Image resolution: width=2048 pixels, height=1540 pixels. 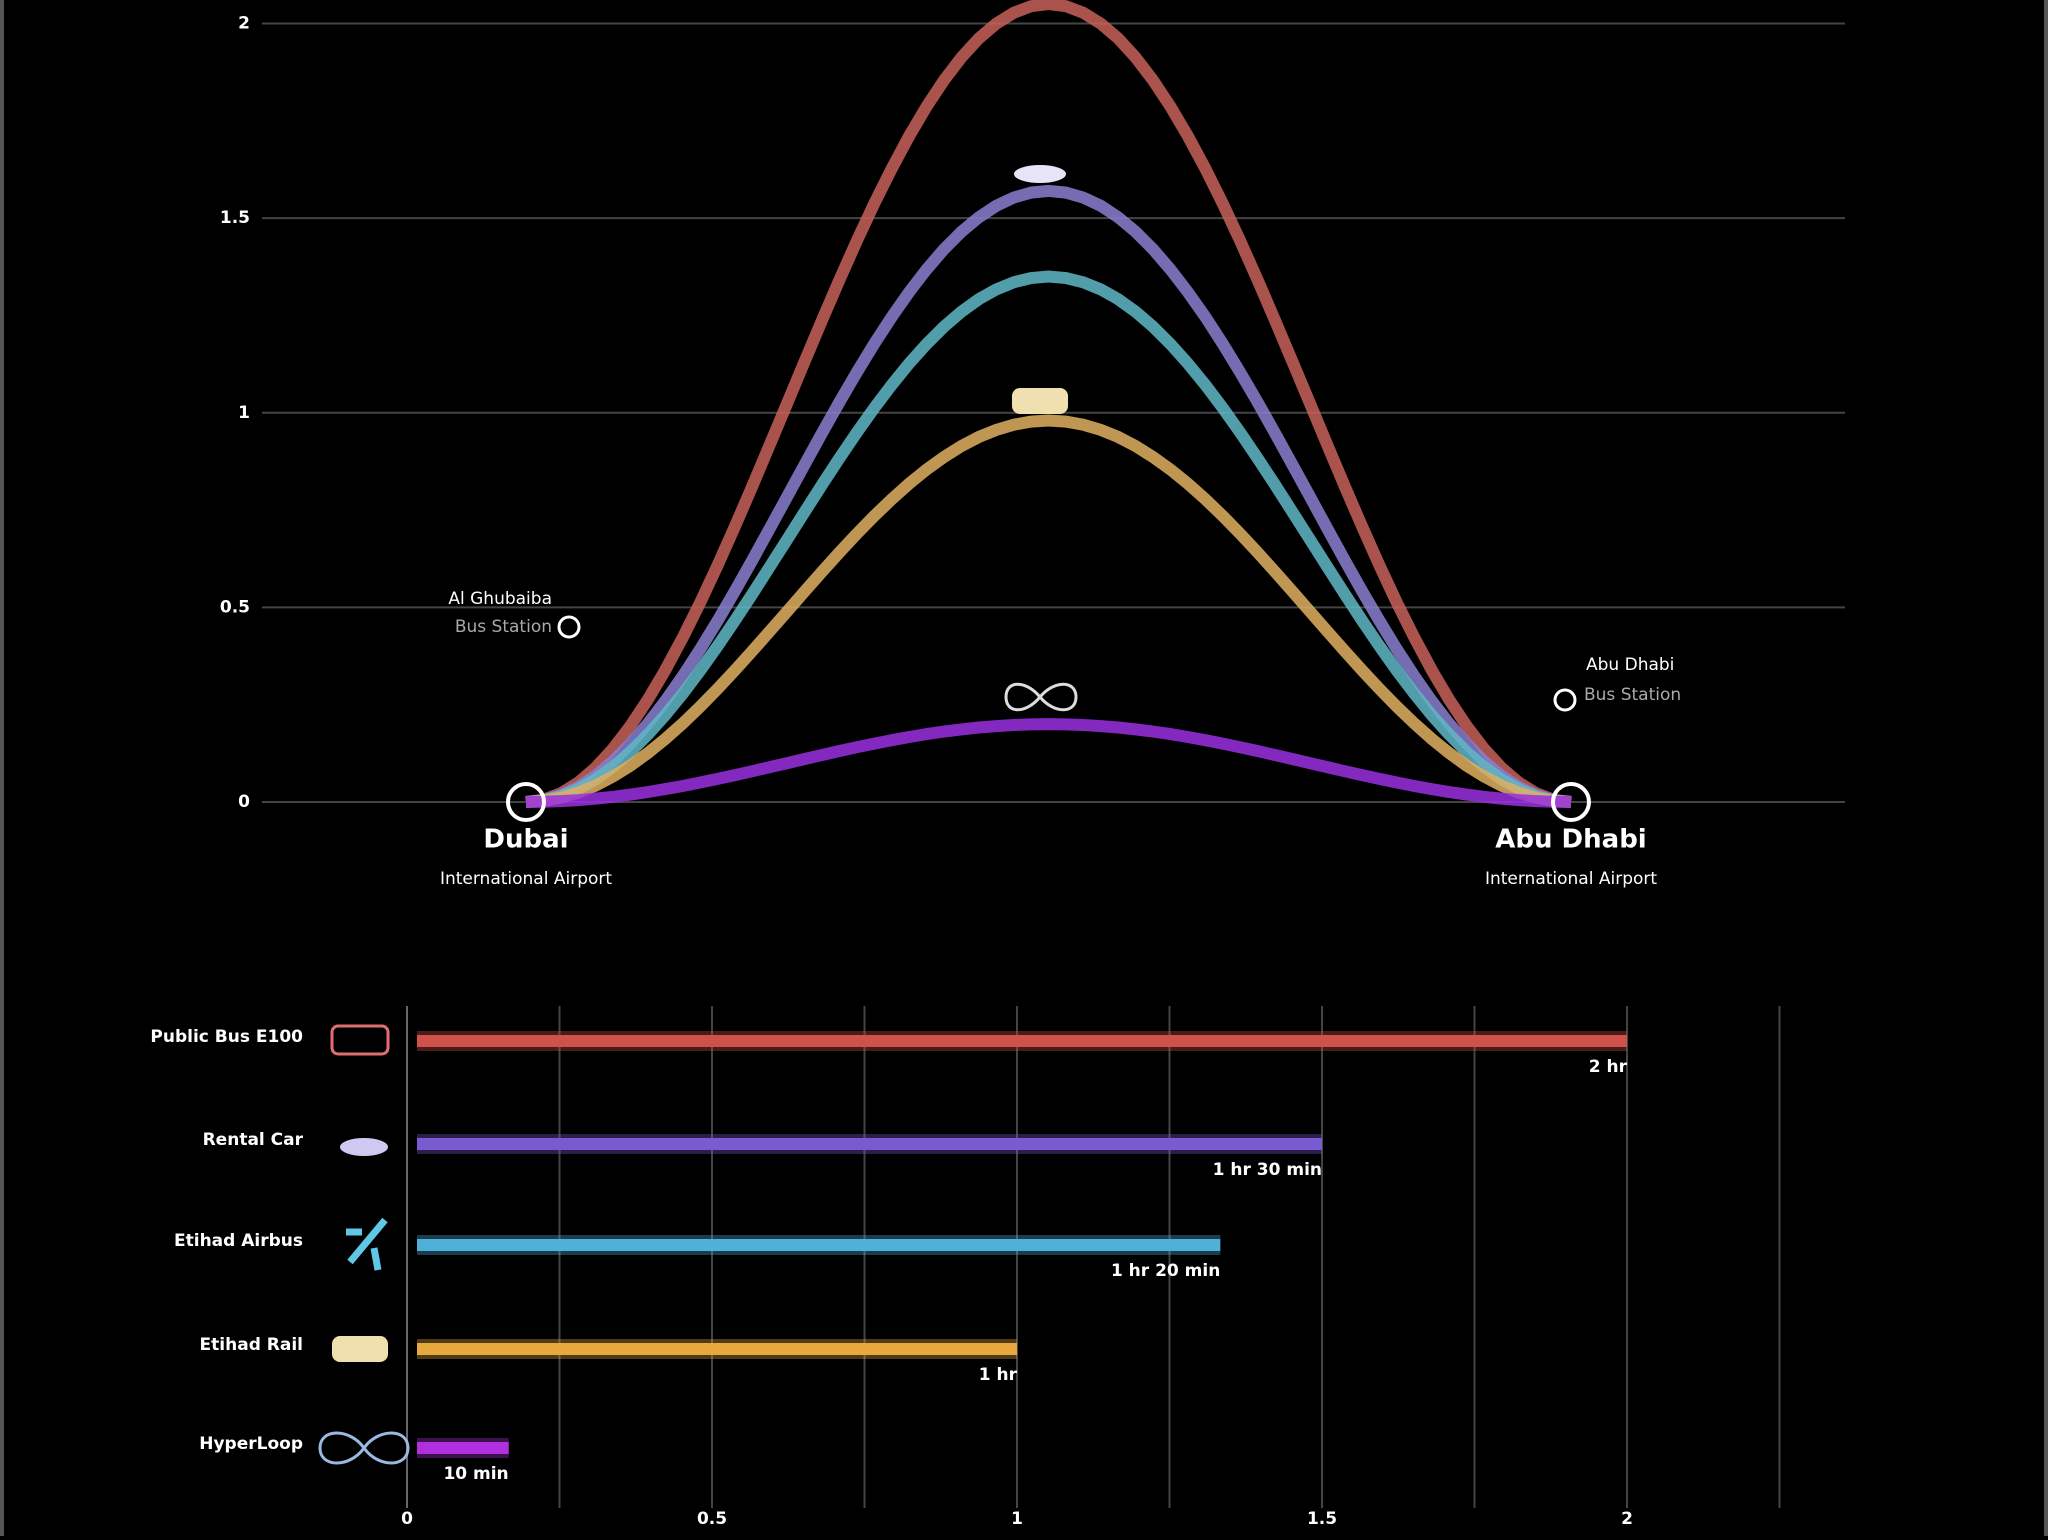 I want to click on x-tick-label: 1.5, so click(x=1322, y=1519).